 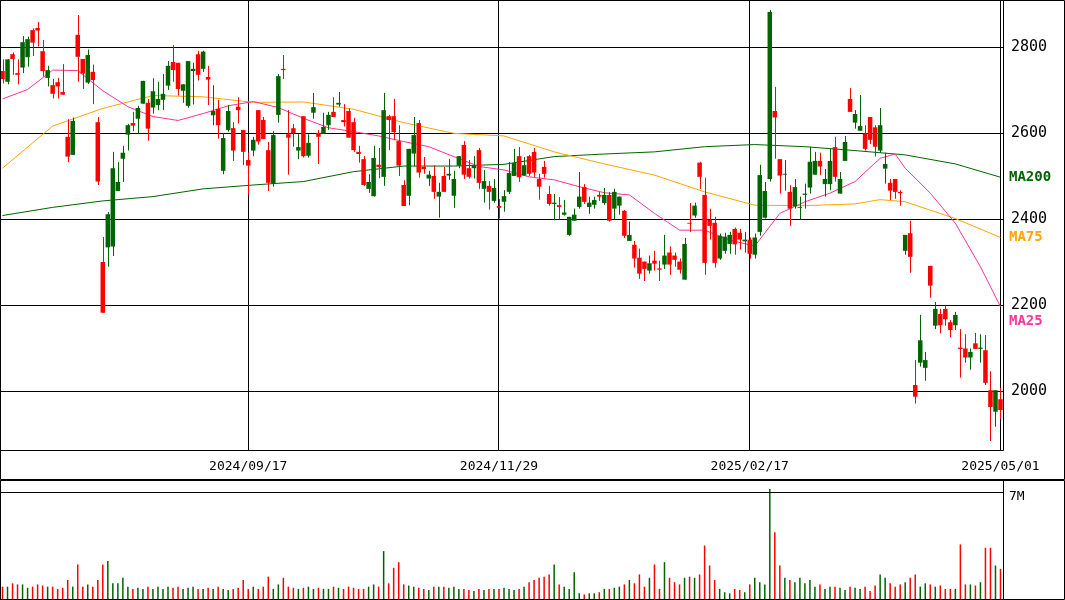 I want to click on x-tick-label: 2024/09/17, so click(x=248, y=466).